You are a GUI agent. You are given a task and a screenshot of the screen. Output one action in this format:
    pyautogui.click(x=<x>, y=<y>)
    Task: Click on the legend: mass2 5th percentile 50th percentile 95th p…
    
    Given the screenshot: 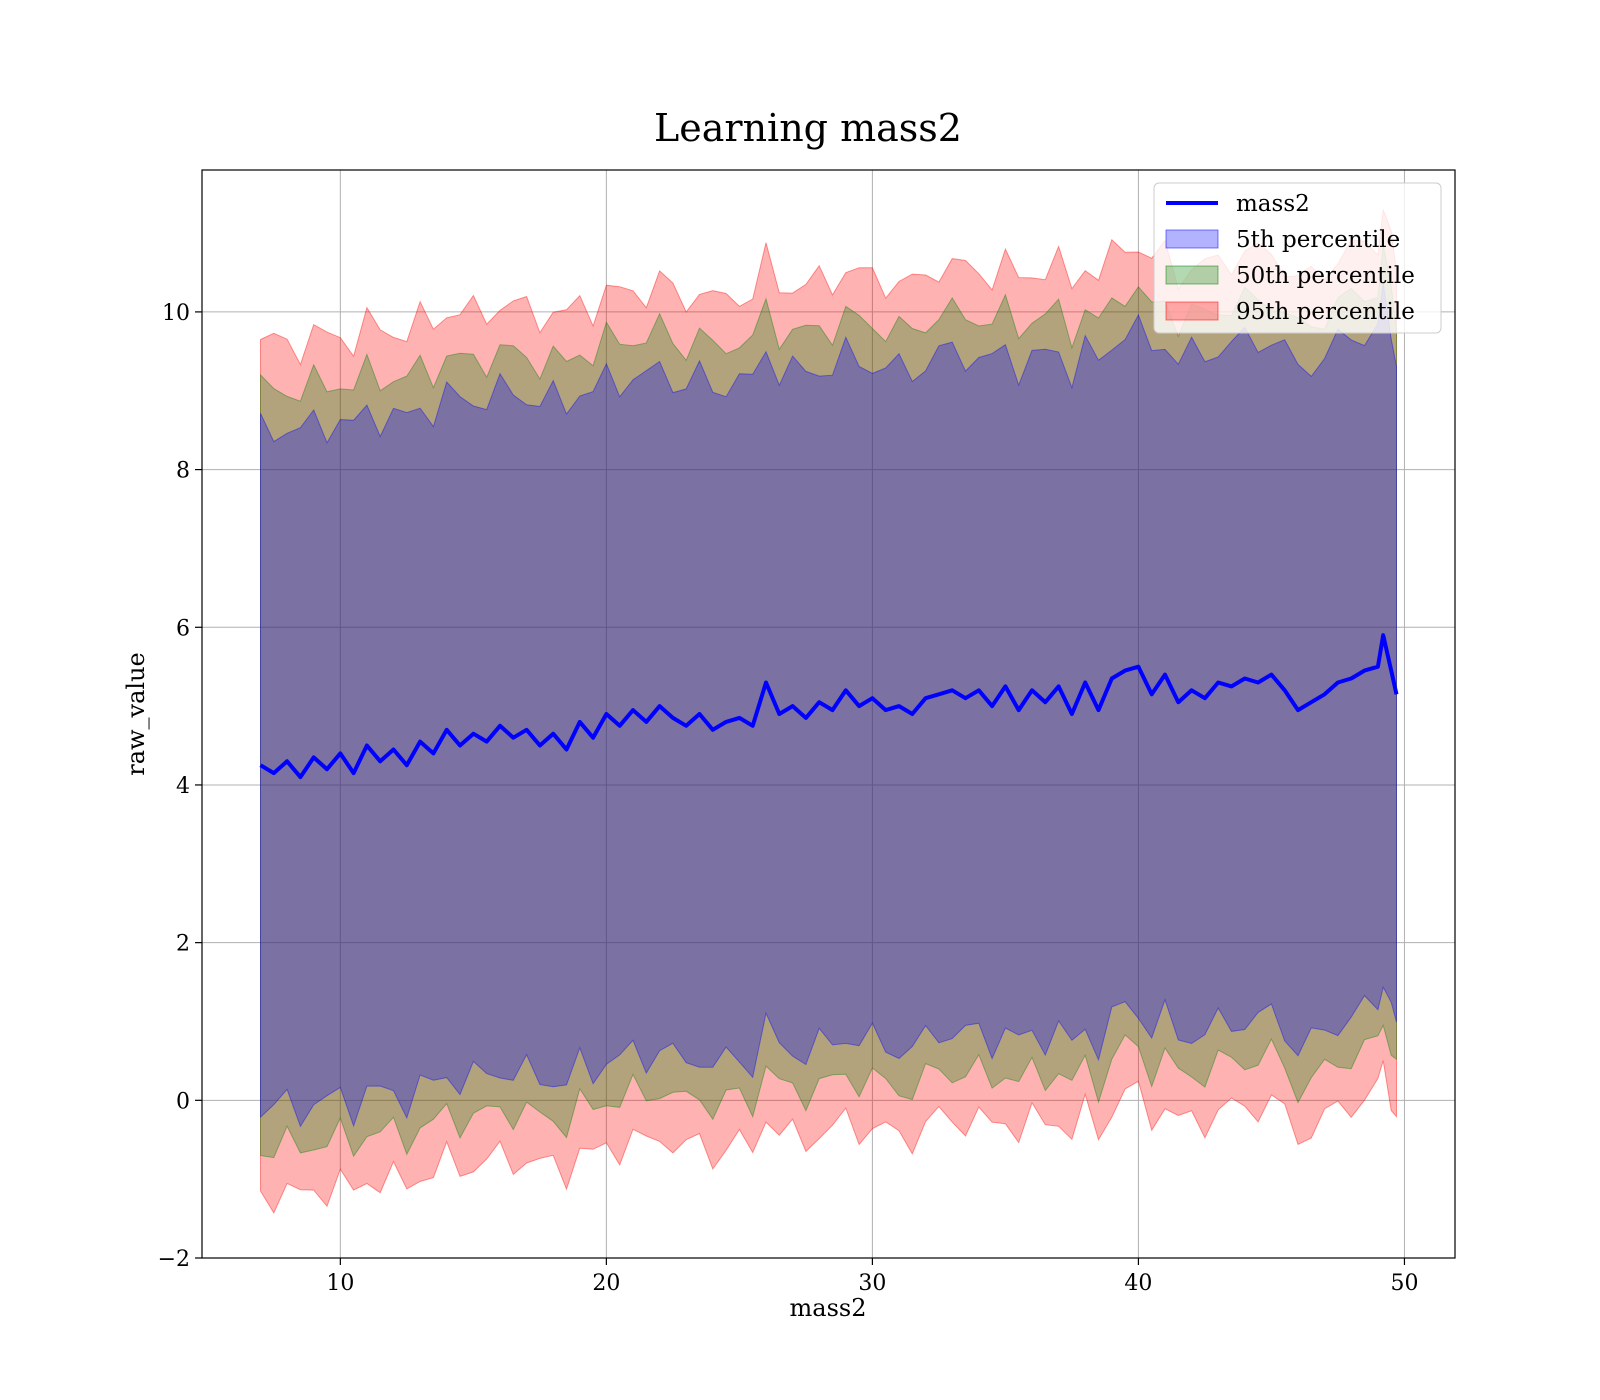 What is the action you would take?
    pyautogui.click(x=1297, y=258)
    